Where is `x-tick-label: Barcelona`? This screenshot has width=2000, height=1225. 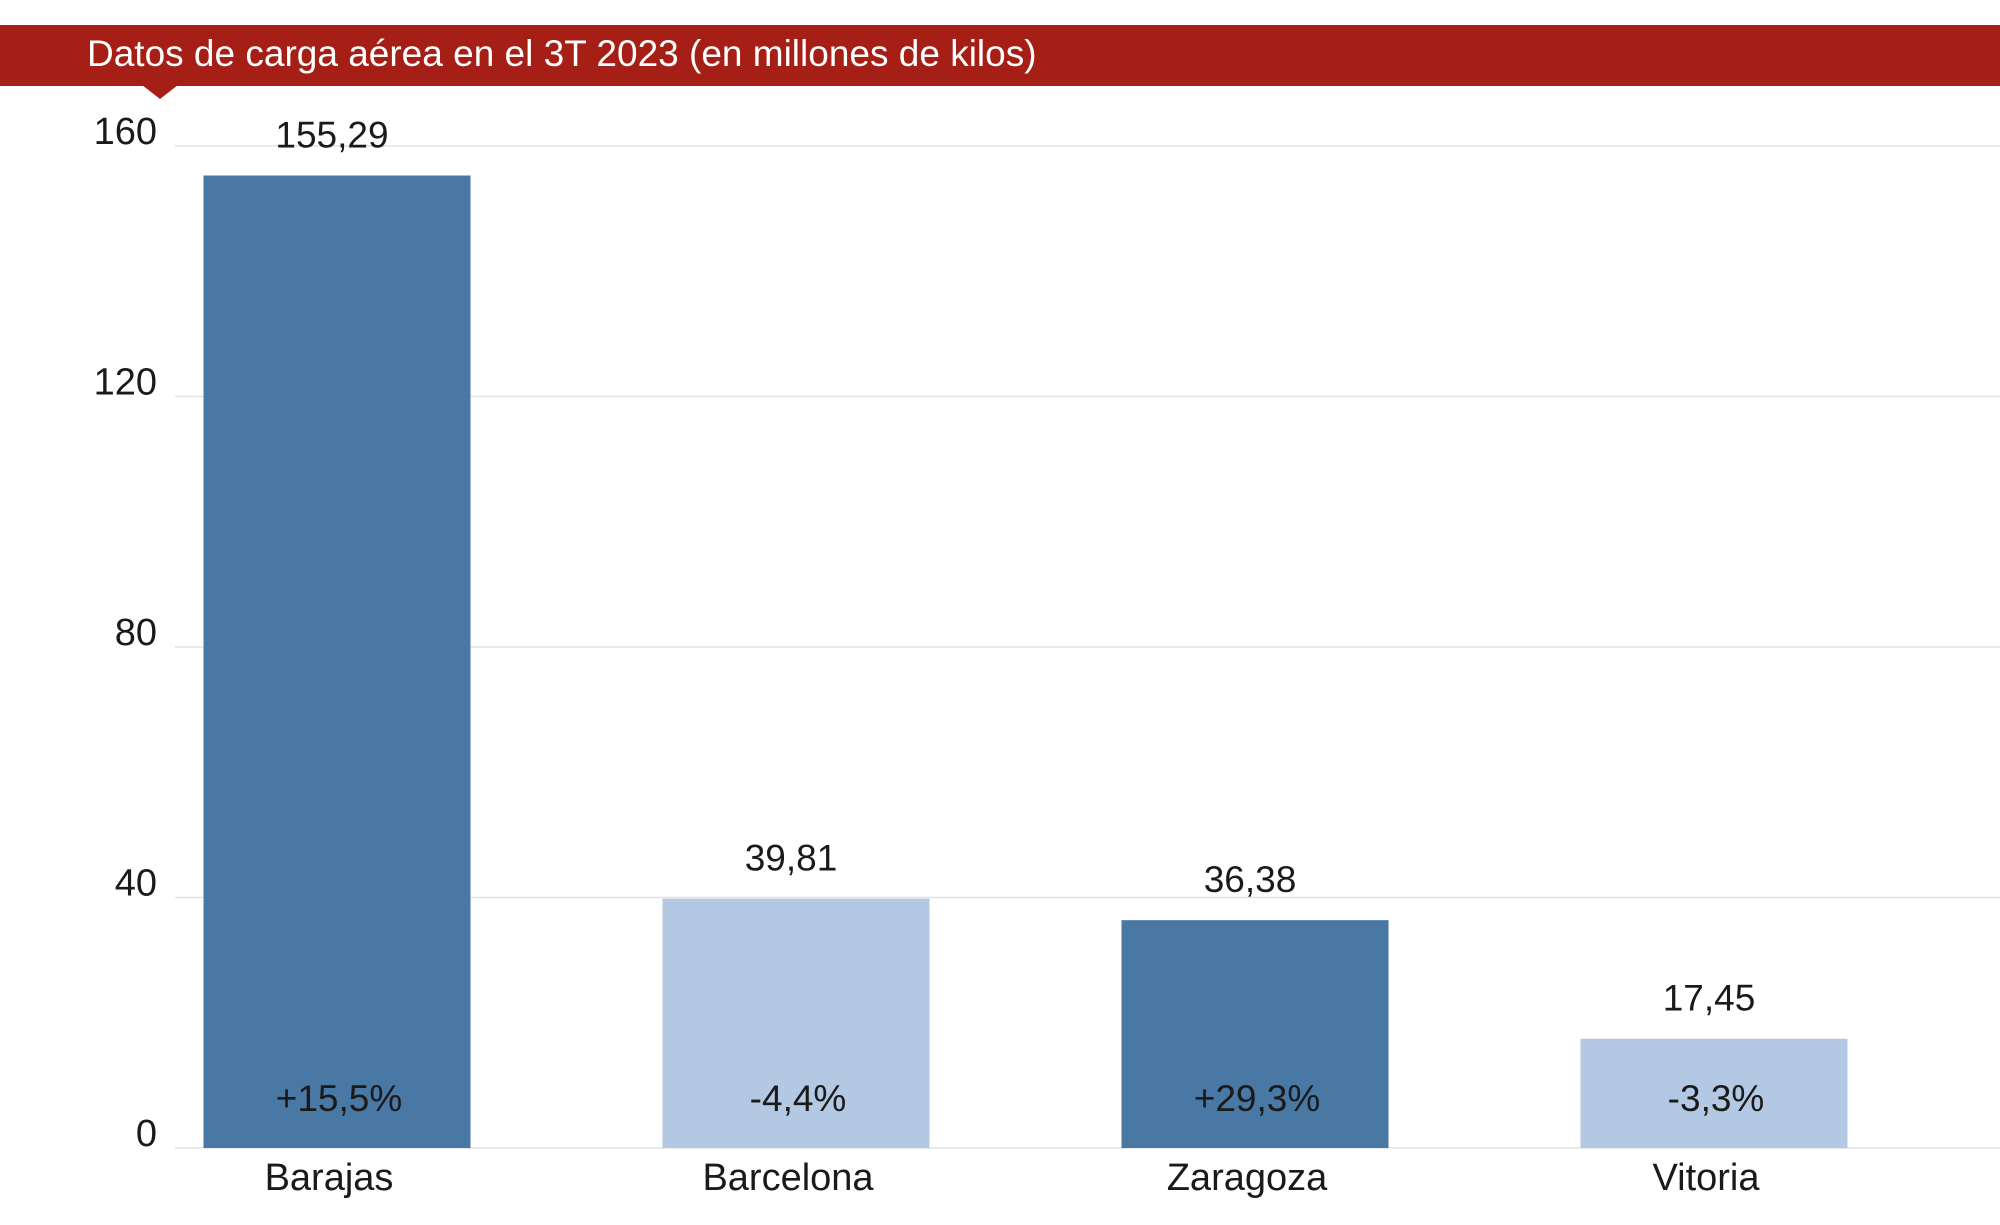
x-tick-label: Barcelona is located at coordinates (788, 1178).